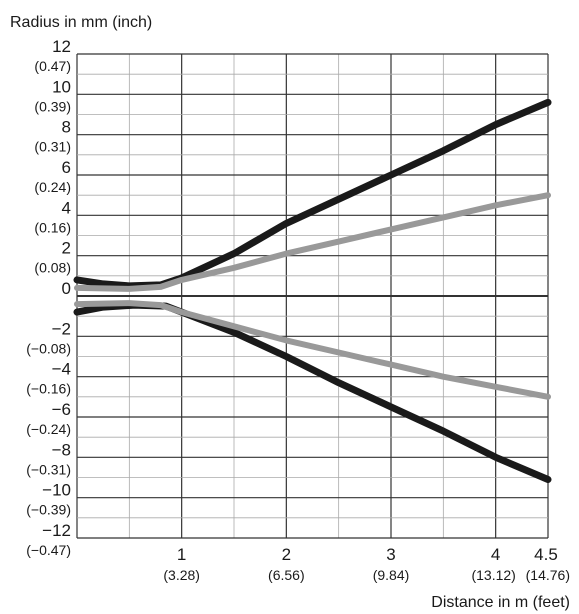 This screenshot has height=614, width=579. I want to click on y-tick-sublabel: (−0.39), so click(48, 510).